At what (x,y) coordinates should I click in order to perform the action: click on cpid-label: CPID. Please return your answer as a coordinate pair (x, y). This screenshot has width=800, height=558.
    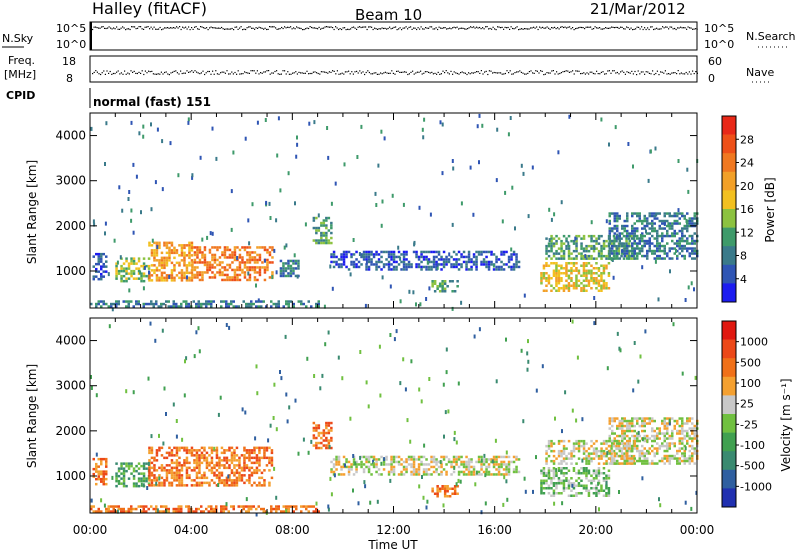
    Looking at the image, I should click on (20, 95).